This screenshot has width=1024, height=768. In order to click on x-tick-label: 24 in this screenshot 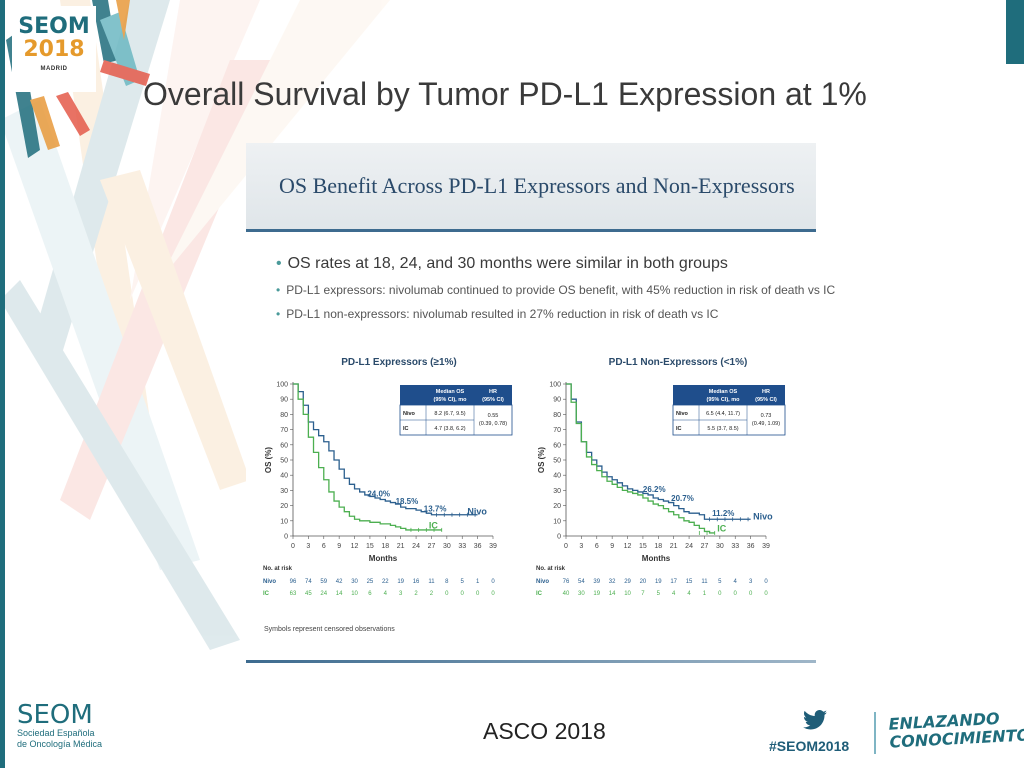, I will do `click(416, 546)`.